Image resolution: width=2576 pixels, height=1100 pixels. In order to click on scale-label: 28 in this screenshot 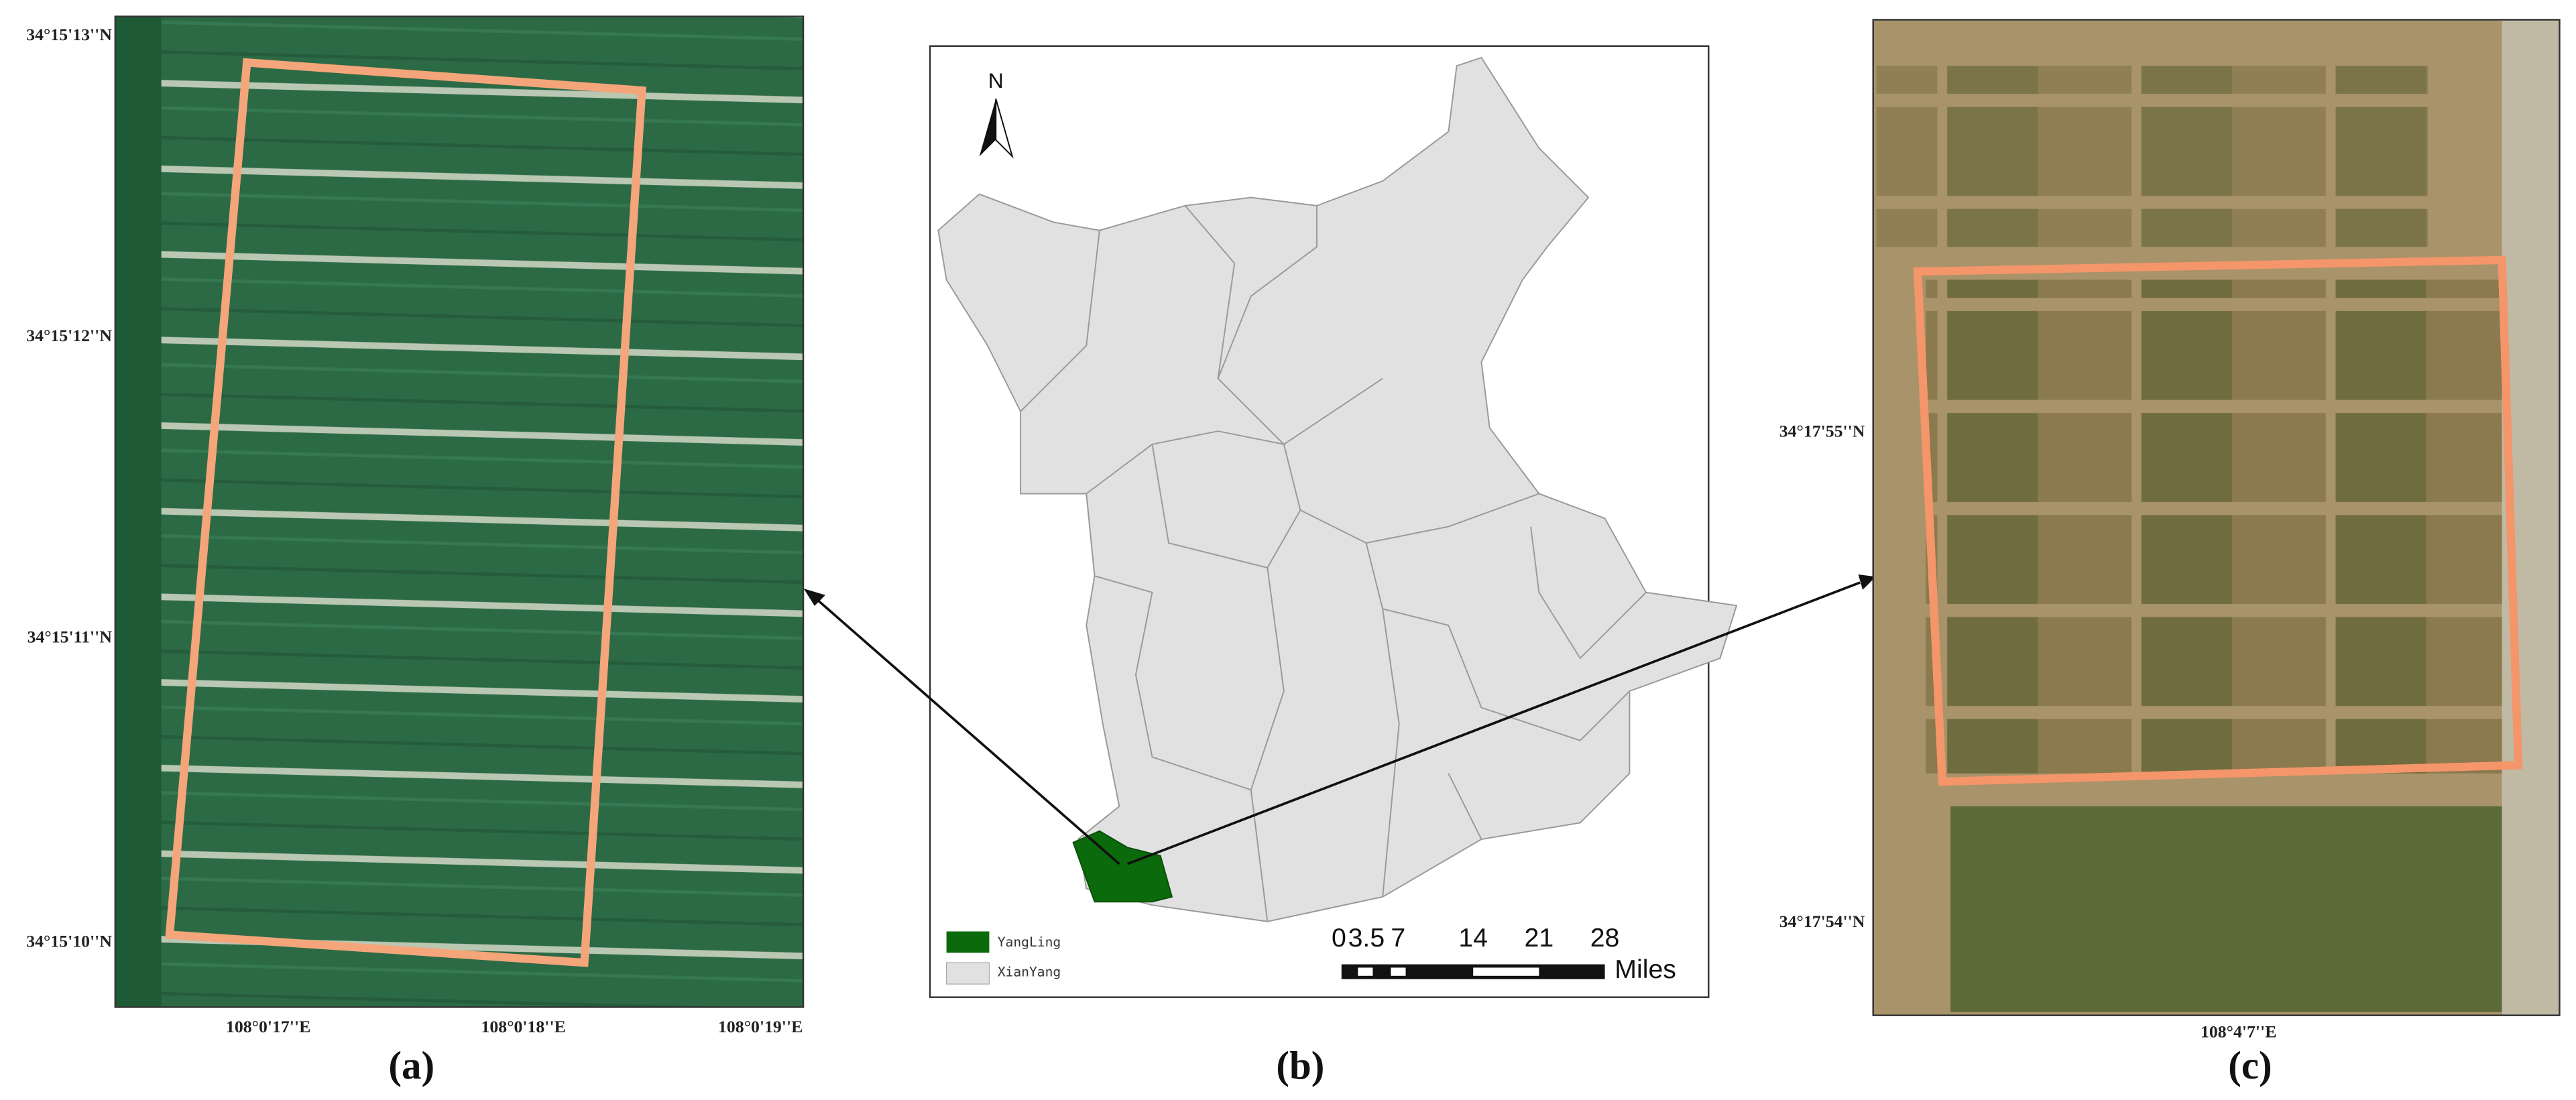, I will do `click(1605, 938)`.